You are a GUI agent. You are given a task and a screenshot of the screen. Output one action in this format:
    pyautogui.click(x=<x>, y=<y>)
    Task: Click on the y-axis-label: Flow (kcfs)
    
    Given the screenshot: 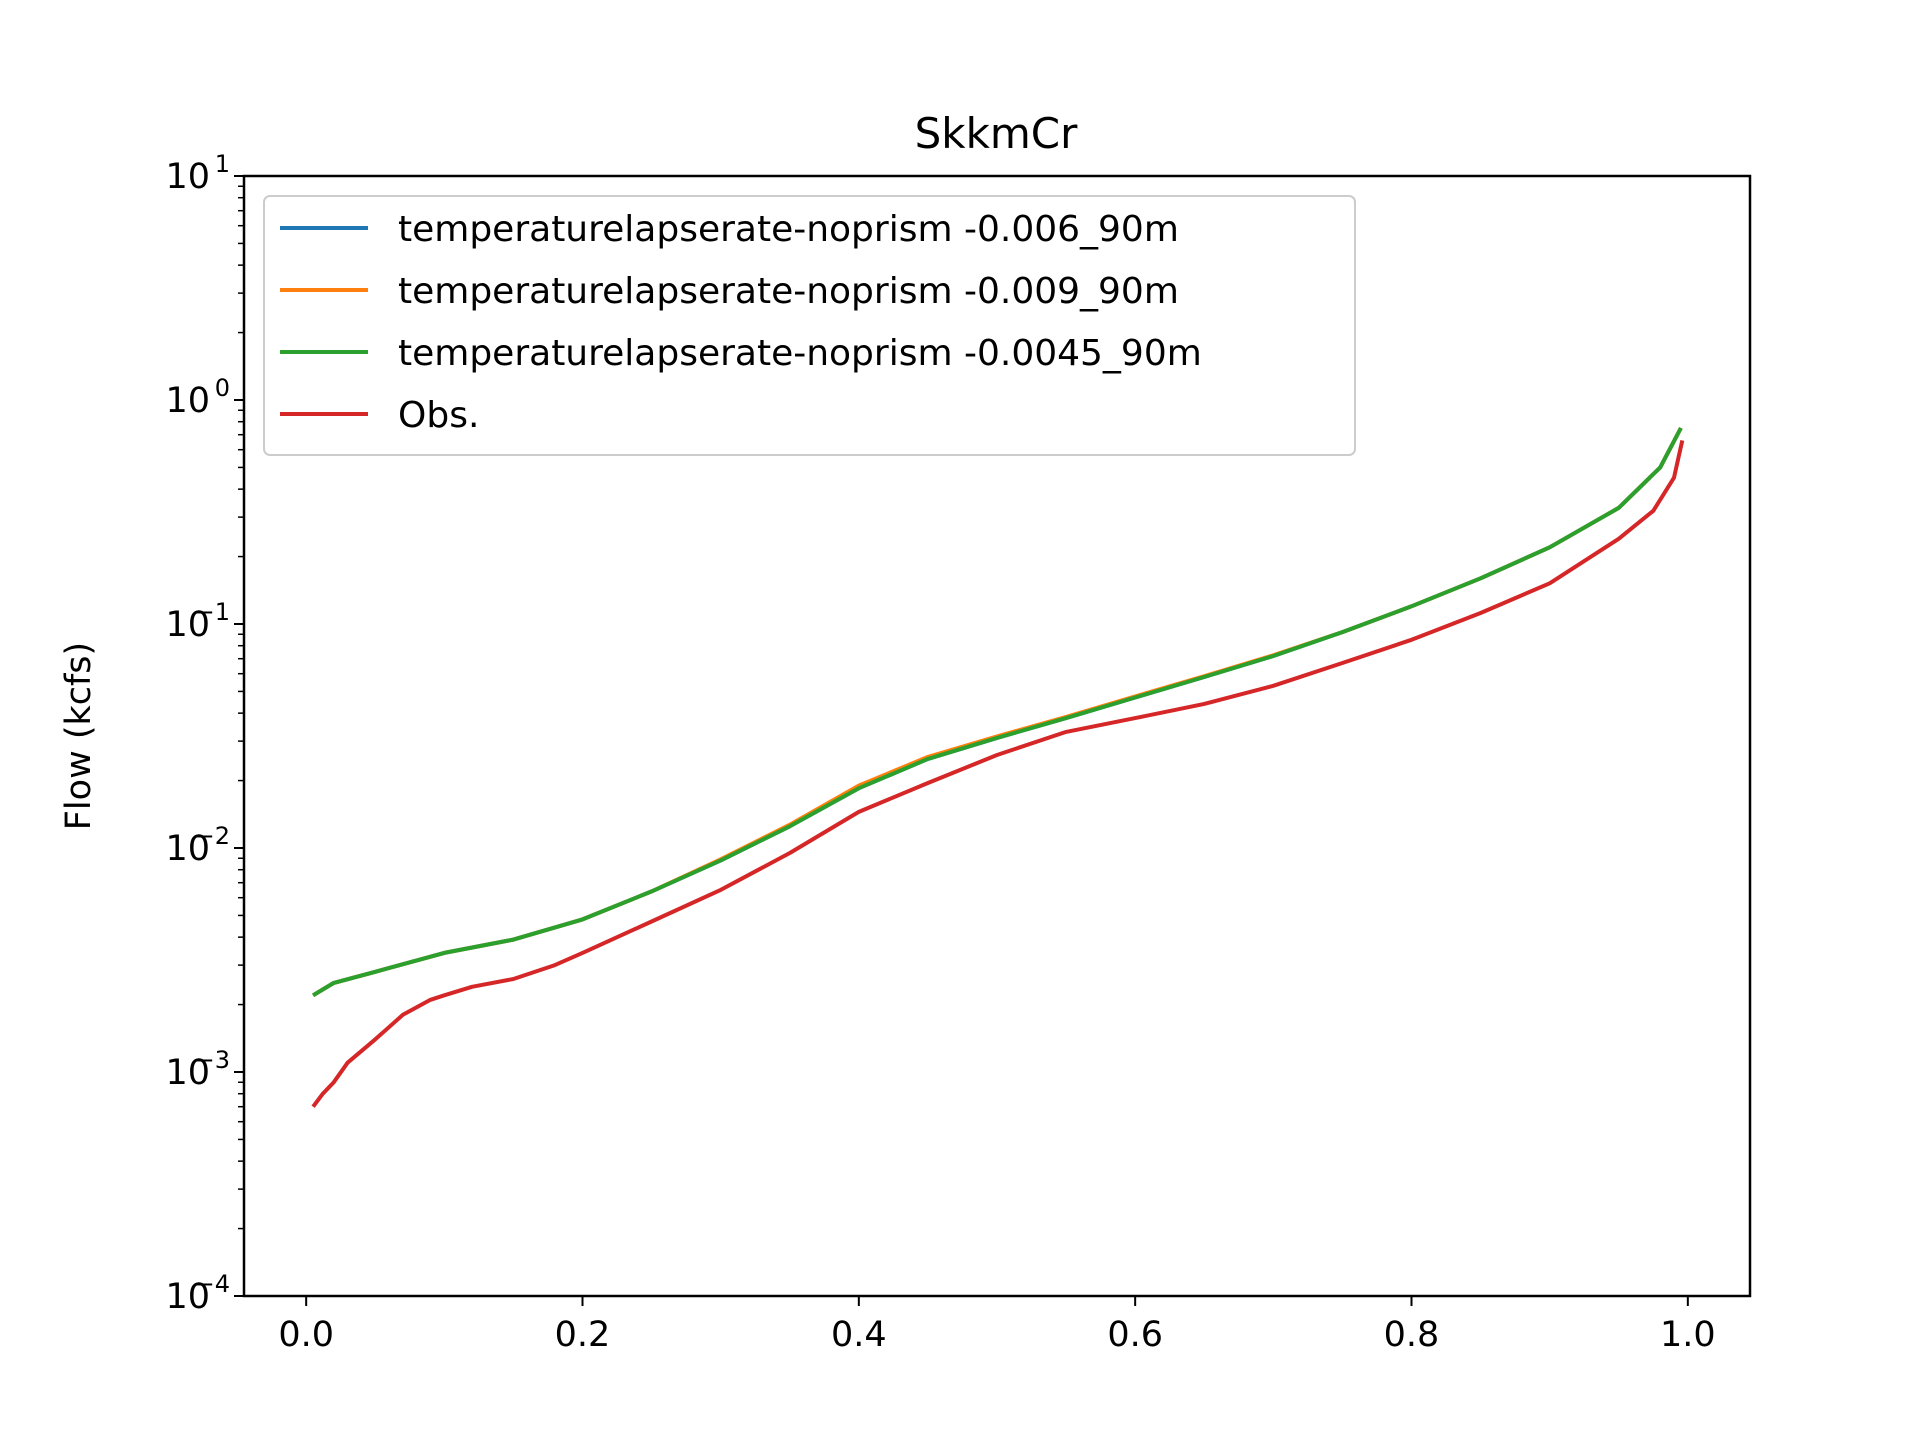 What is the action you would take?
    pyautogui.click(x=79, y=736)
    